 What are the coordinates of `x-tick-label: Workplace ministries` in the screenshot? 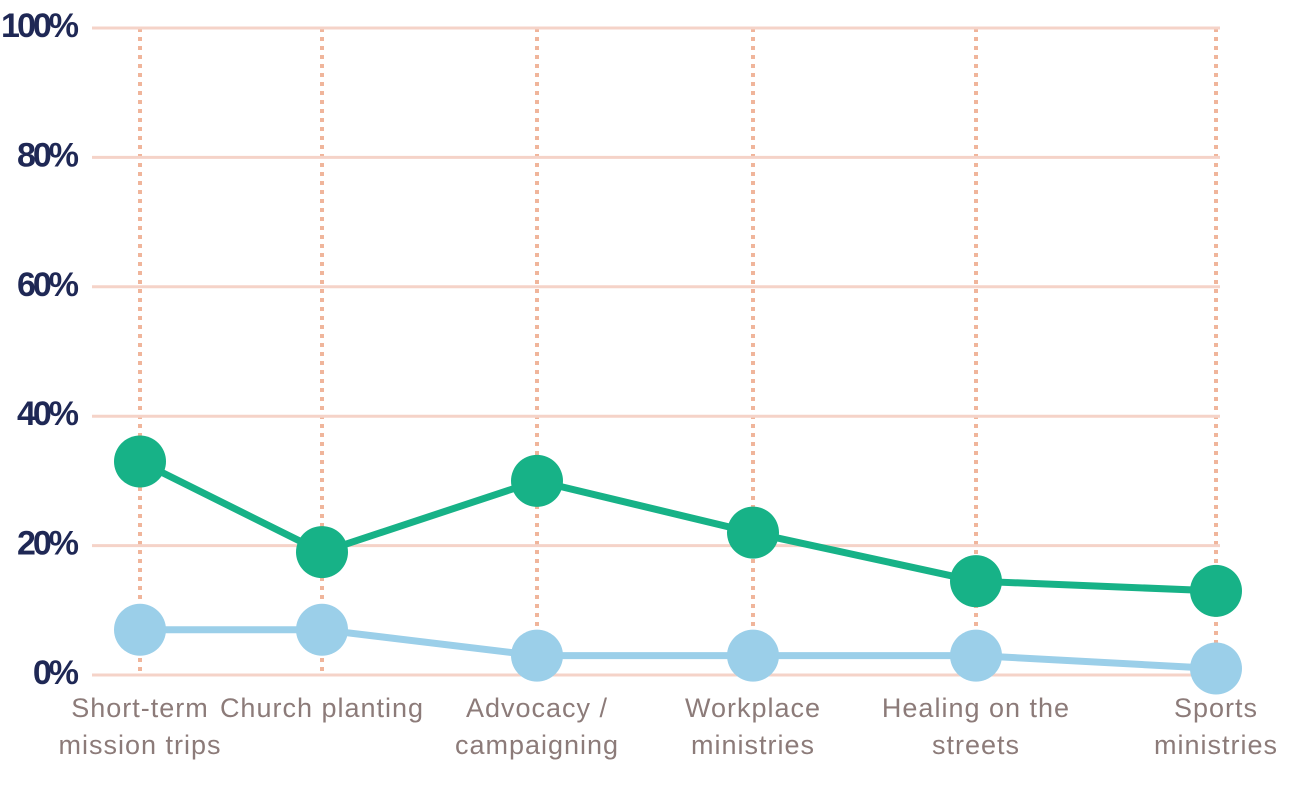 It's located at (753, 726).